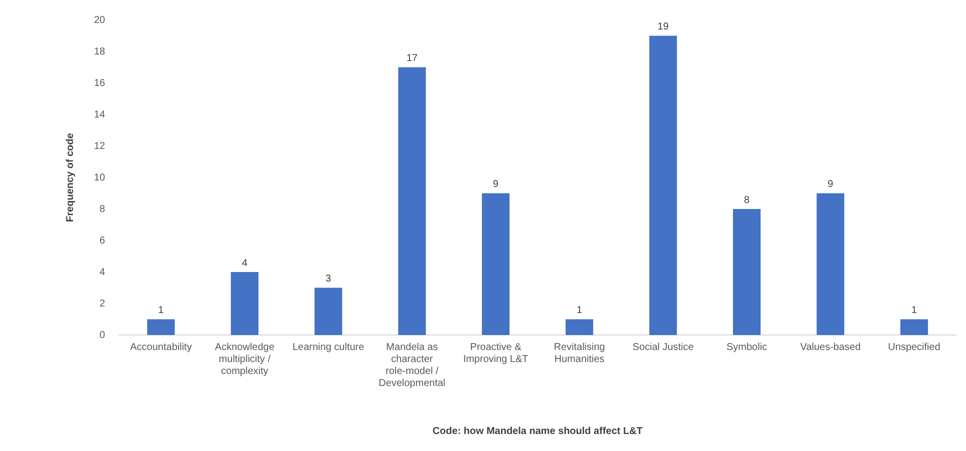 The width and height of the screenshot is (966, 451). What do you see at coordinates (100, 52) in the screenshot?
I see `y-tick-label: 18` at bounding box center [100, 52].